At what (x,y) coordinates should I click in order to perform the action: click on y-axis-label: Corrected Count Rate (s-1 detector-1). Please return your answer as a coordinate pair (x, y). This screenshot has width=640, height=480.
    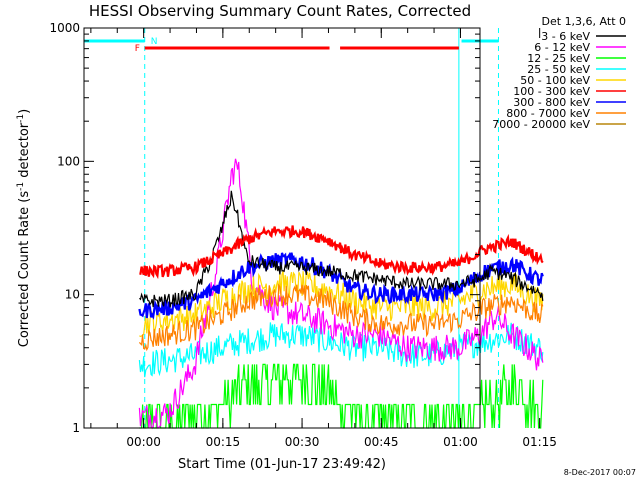
    Looking at the image, I should click on (24, 228).